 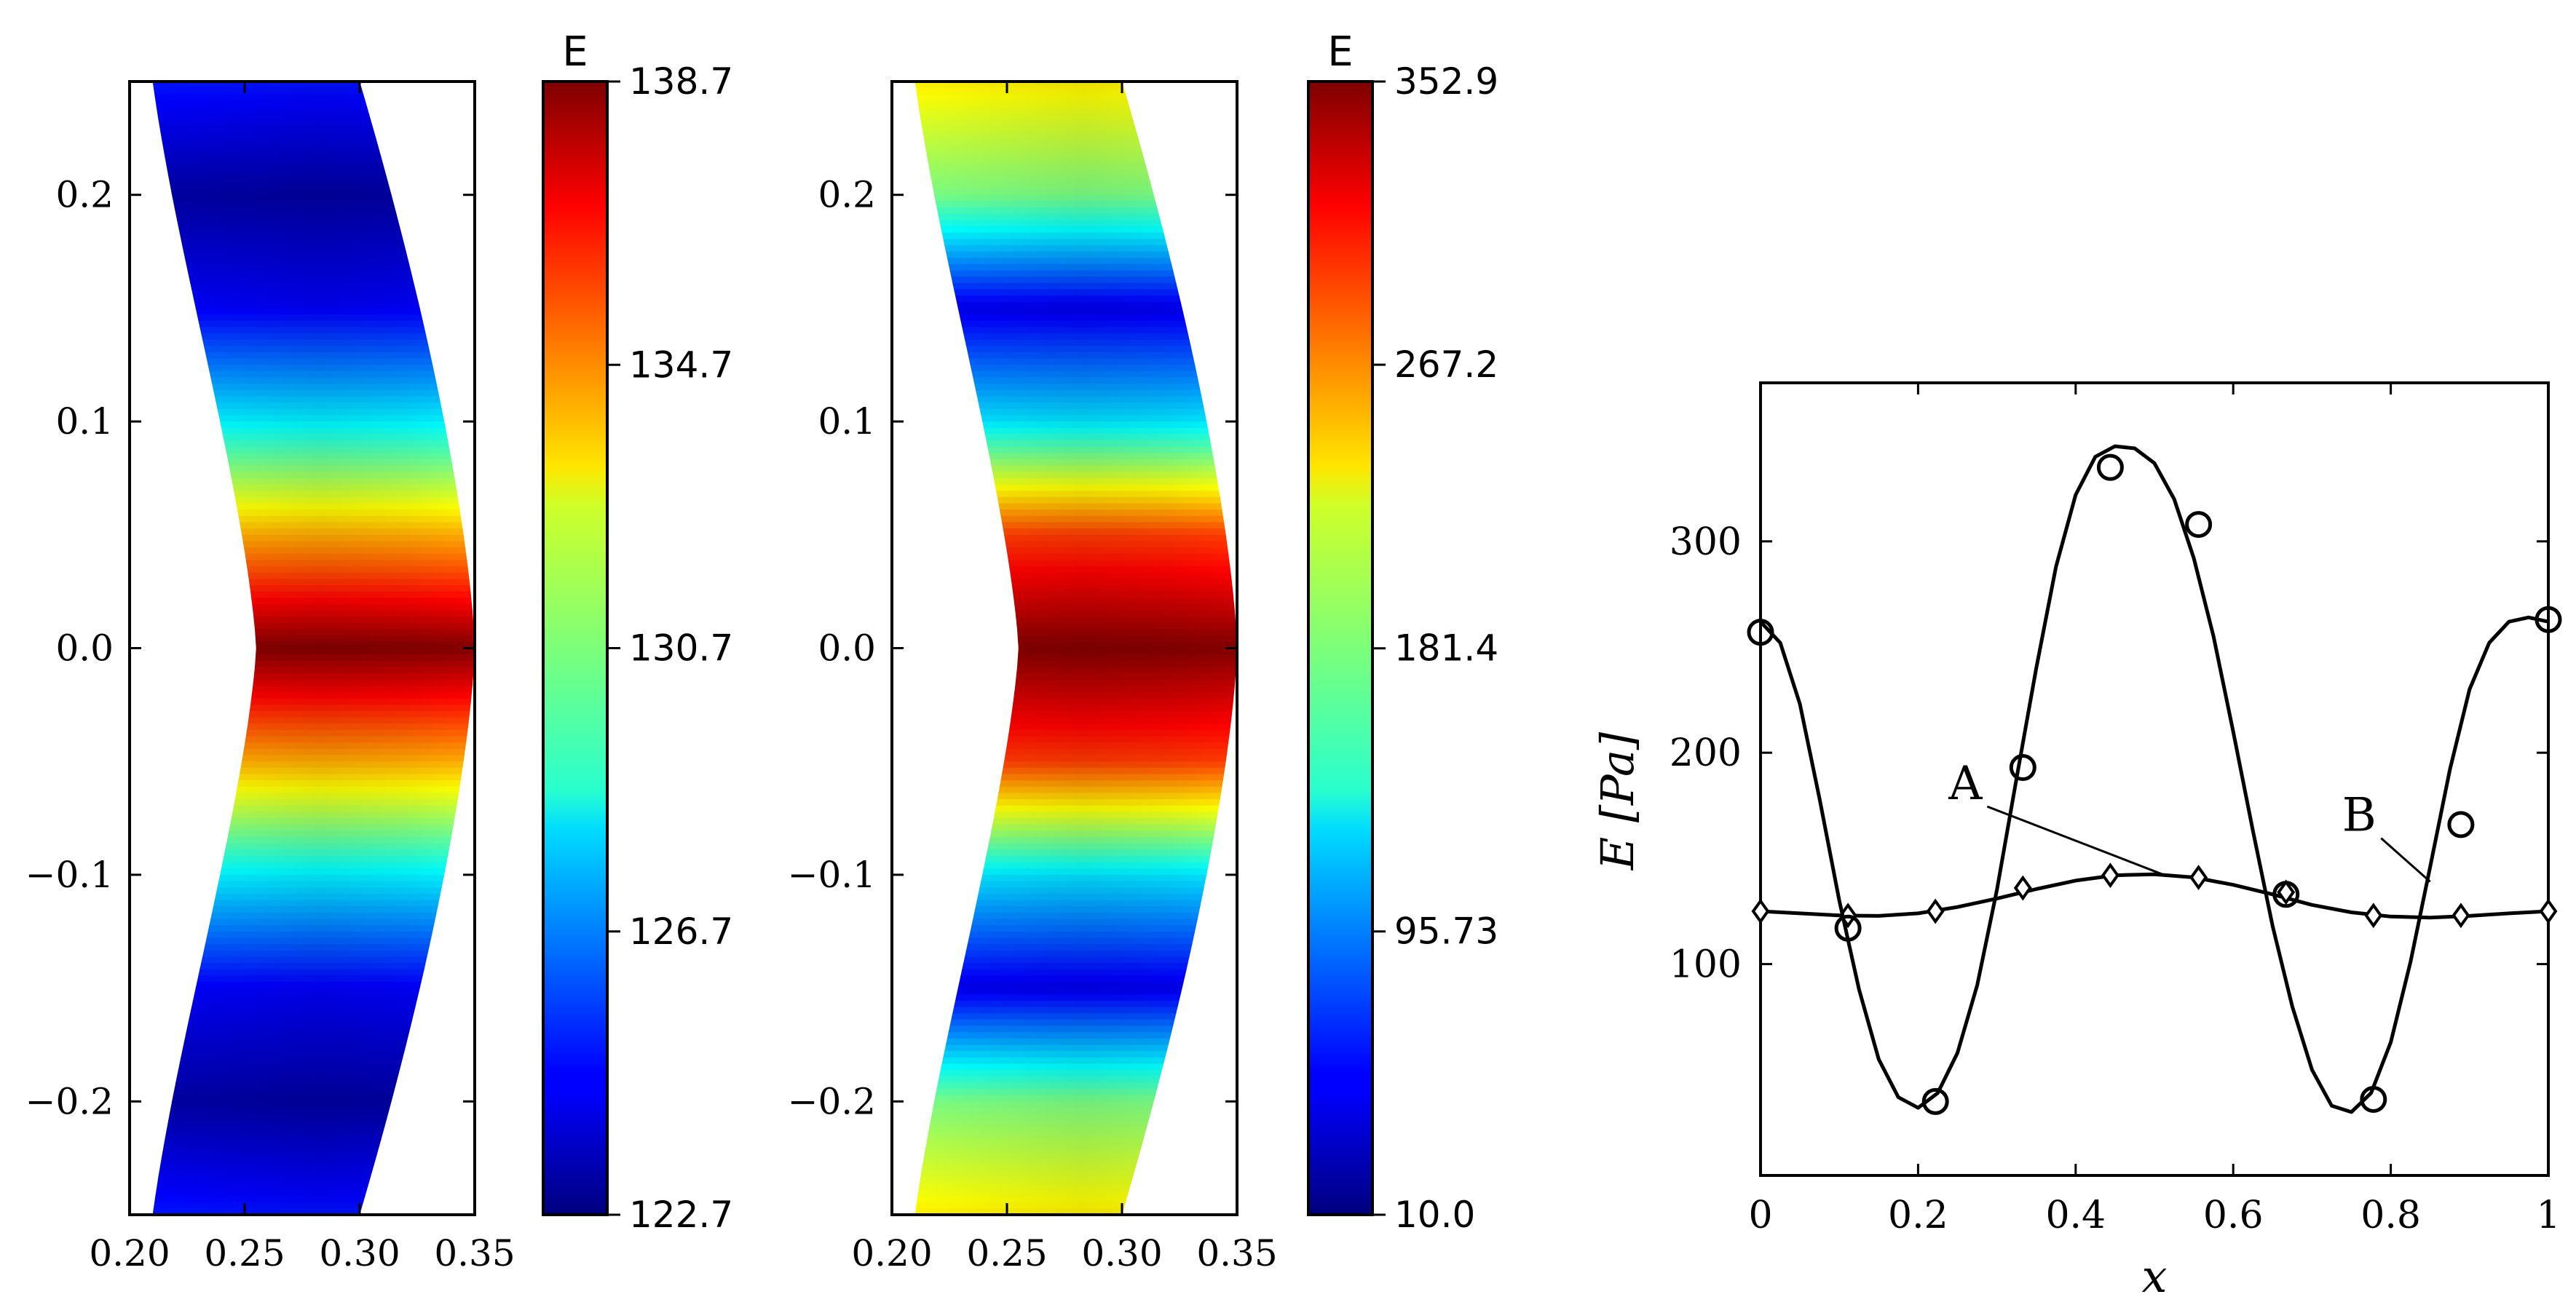 What do you see at coordinates (2233, 1215) in the screenshot?
I see `x-tick-label: 0.6` at bounding box center [2233, 1215].